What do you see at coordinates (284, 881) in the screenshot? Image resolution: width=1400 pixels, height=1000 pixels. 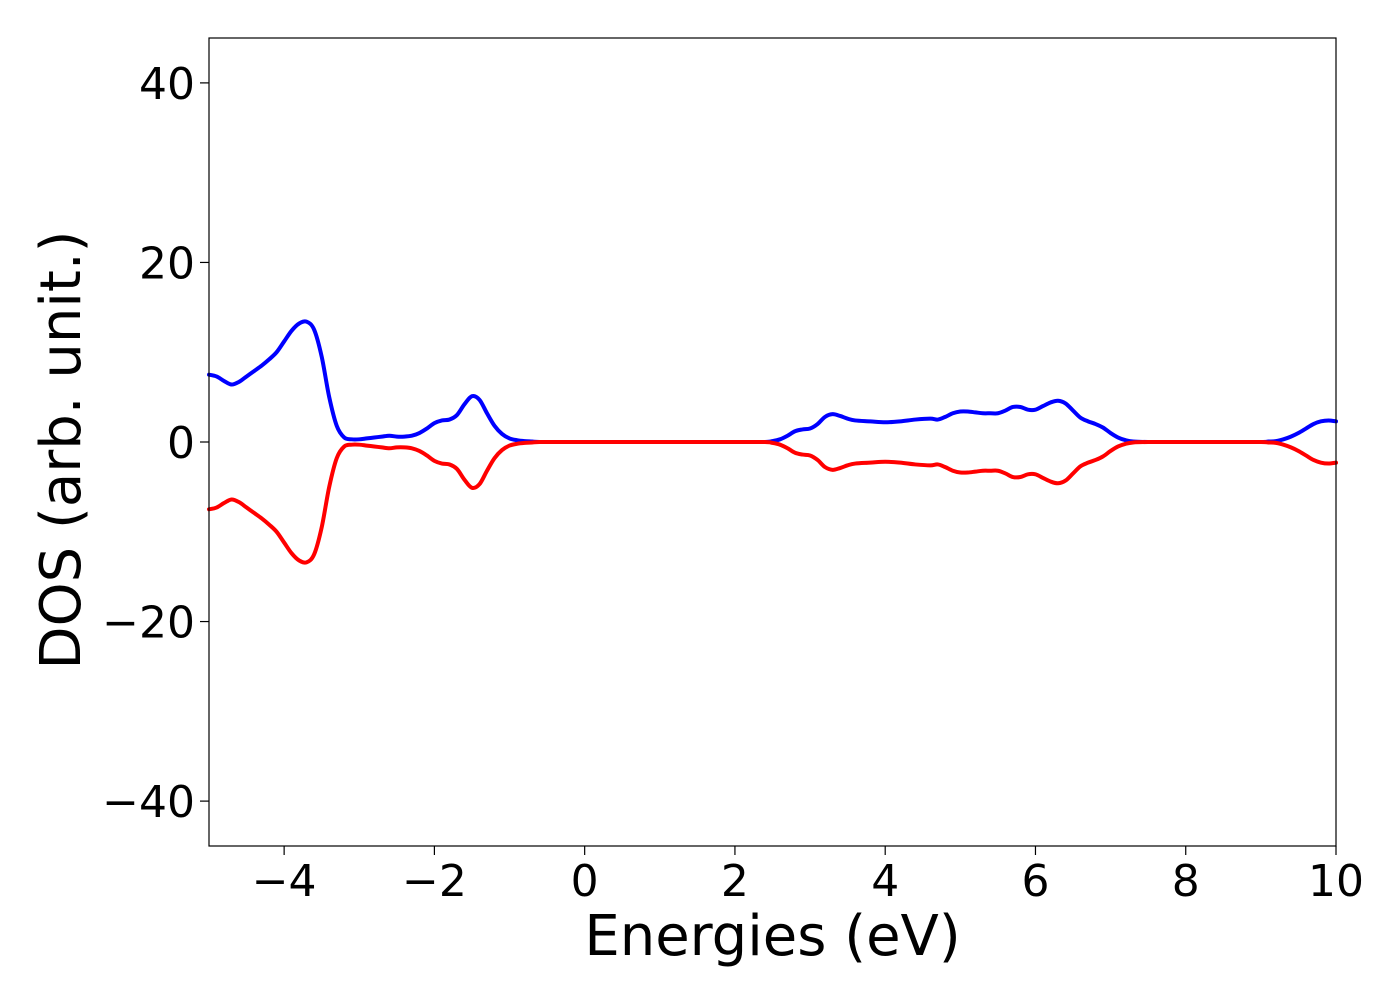 I see `x-tick-label: −4` at bounding box center [284, 881].